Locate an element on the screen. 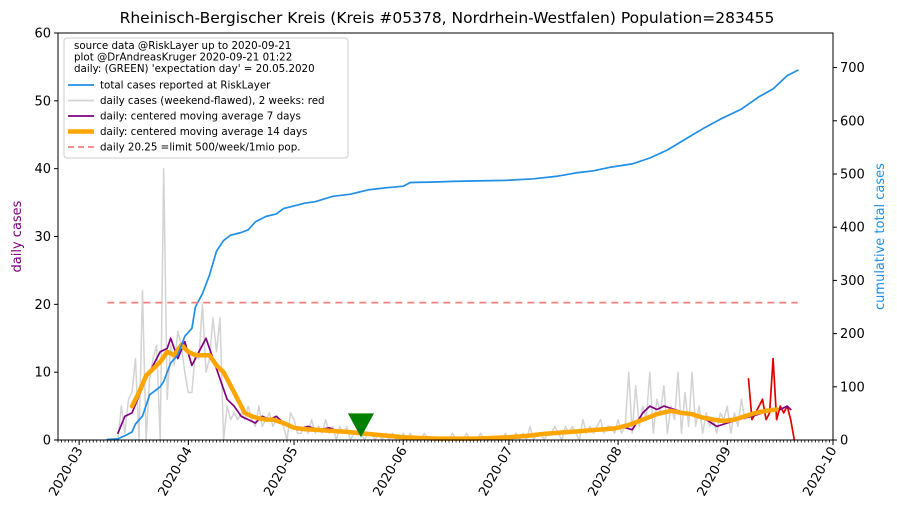 The width and height of the screenshot is (897, 520). y-tick-label: 0 is located at coordinates (47, 441).